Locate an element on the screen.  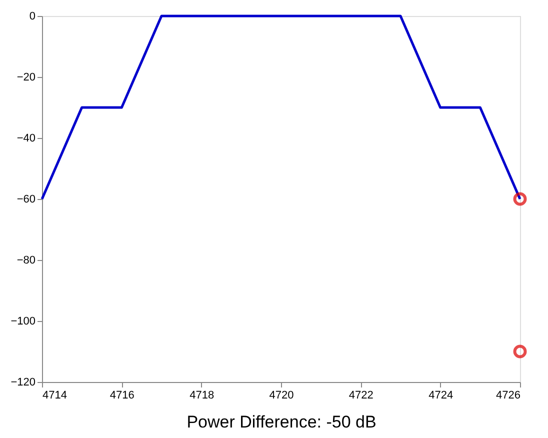
x-tick-label: 4722 is located at coordinates (361, 396).